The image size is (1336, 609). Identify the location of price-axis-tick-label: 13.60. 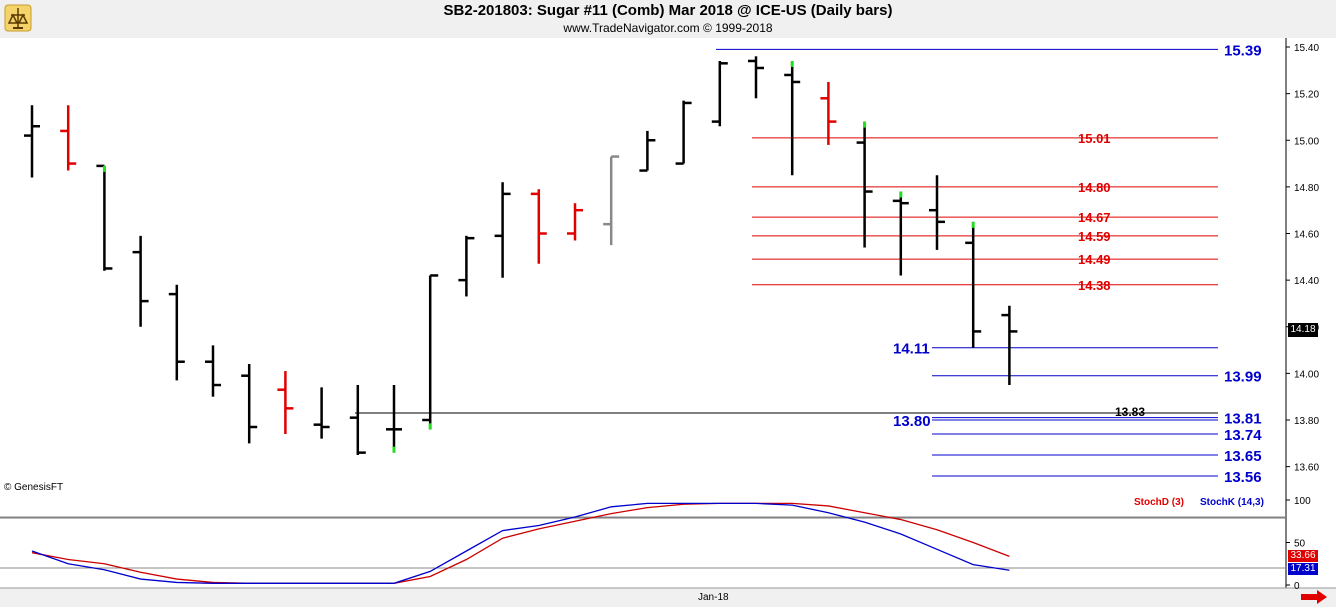
(1306, 468).